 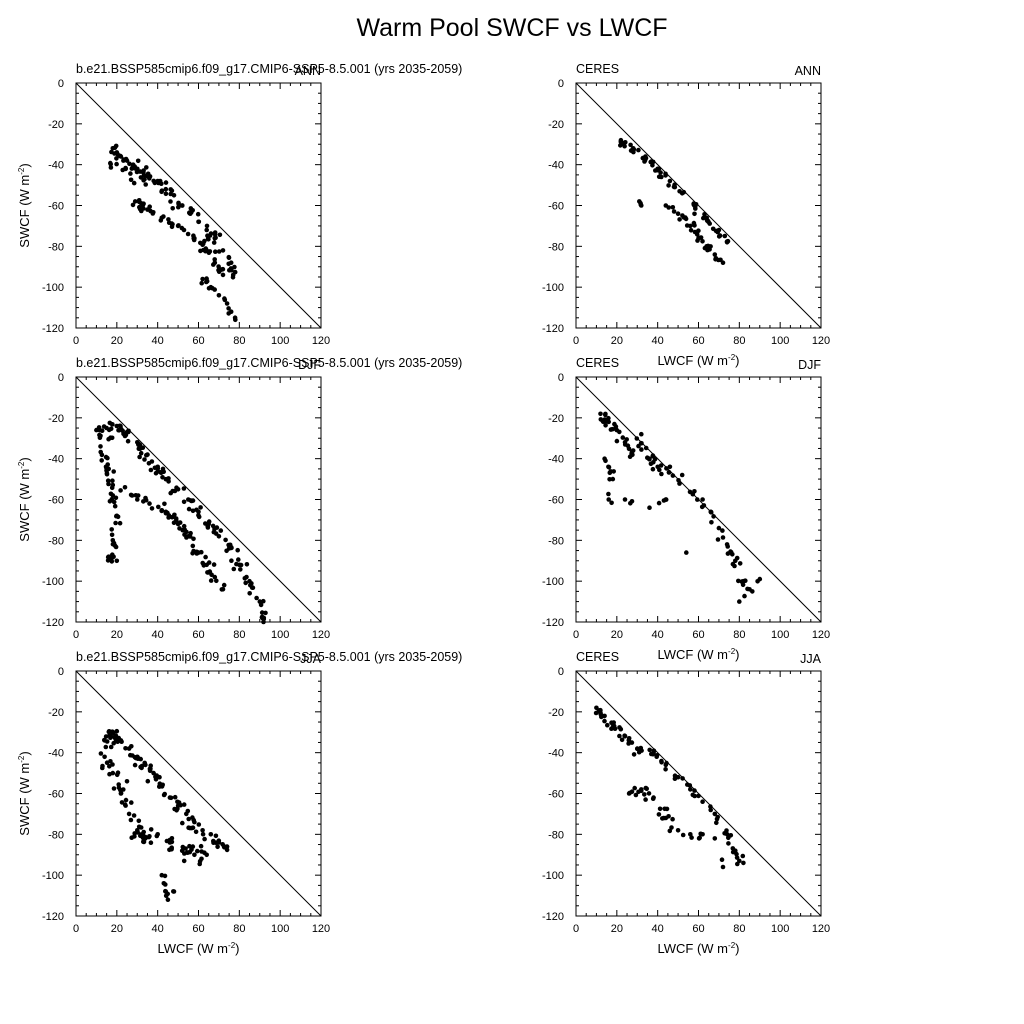 What do you see at coordinates (280, 929) in the screenshot?
I see `x-tick-label: 100` at bounding box center [280, 929].